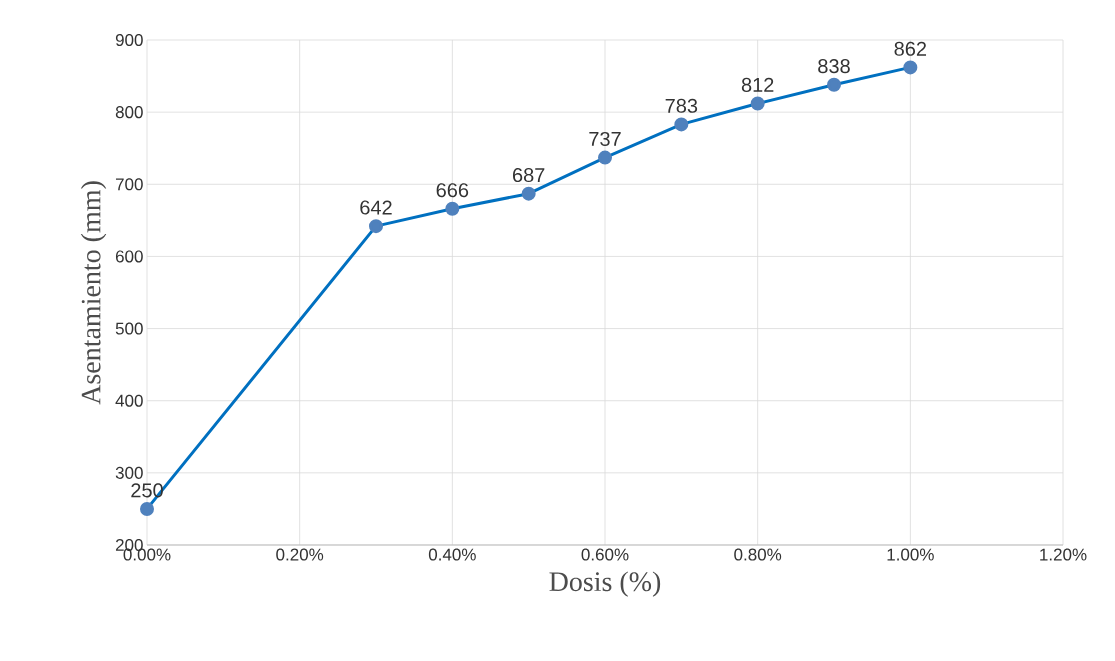 This screenshot has width=1115, height=661. Describe the element at coordinates (129, 256) in the screenshot. I see `y-tick-label: 600` at that location.